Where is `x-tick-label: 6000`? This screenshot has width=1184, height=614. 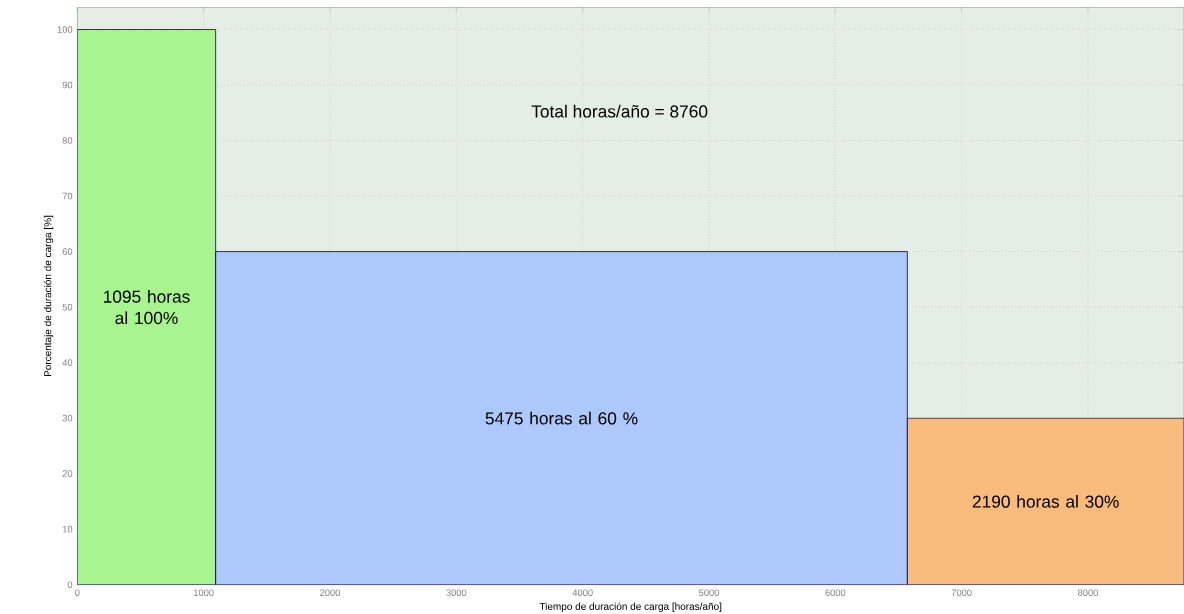
x-tick-label: 6000 is located at coordinates (835, 592).